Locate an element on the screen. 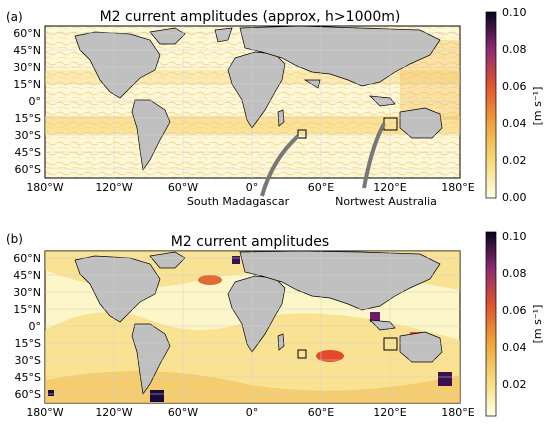 This screenshot has width=550, height=424. northwest-australia-label: Nortwest Australia is located at coordinates (386, 201).